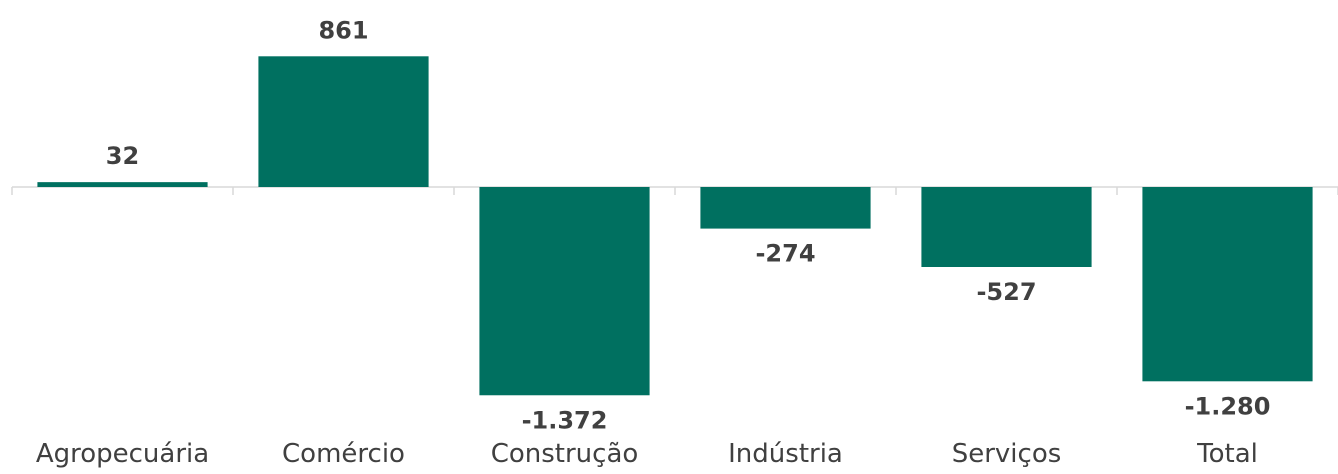 The width and height of the screenshot is (1338, 474). I want to click on category-label: Serviços, so click(1007, 454).